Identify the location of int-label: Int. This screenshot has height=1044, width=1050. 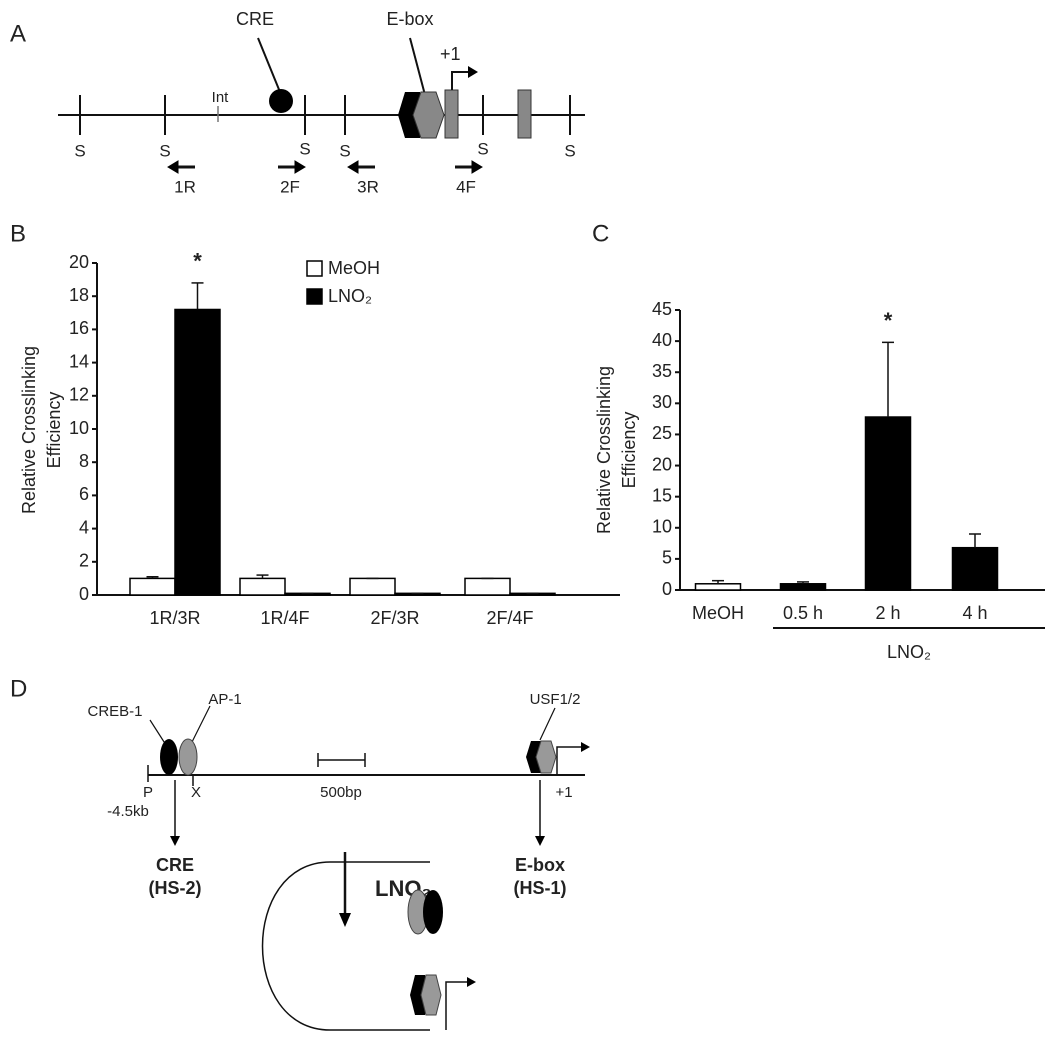
(221, 97).